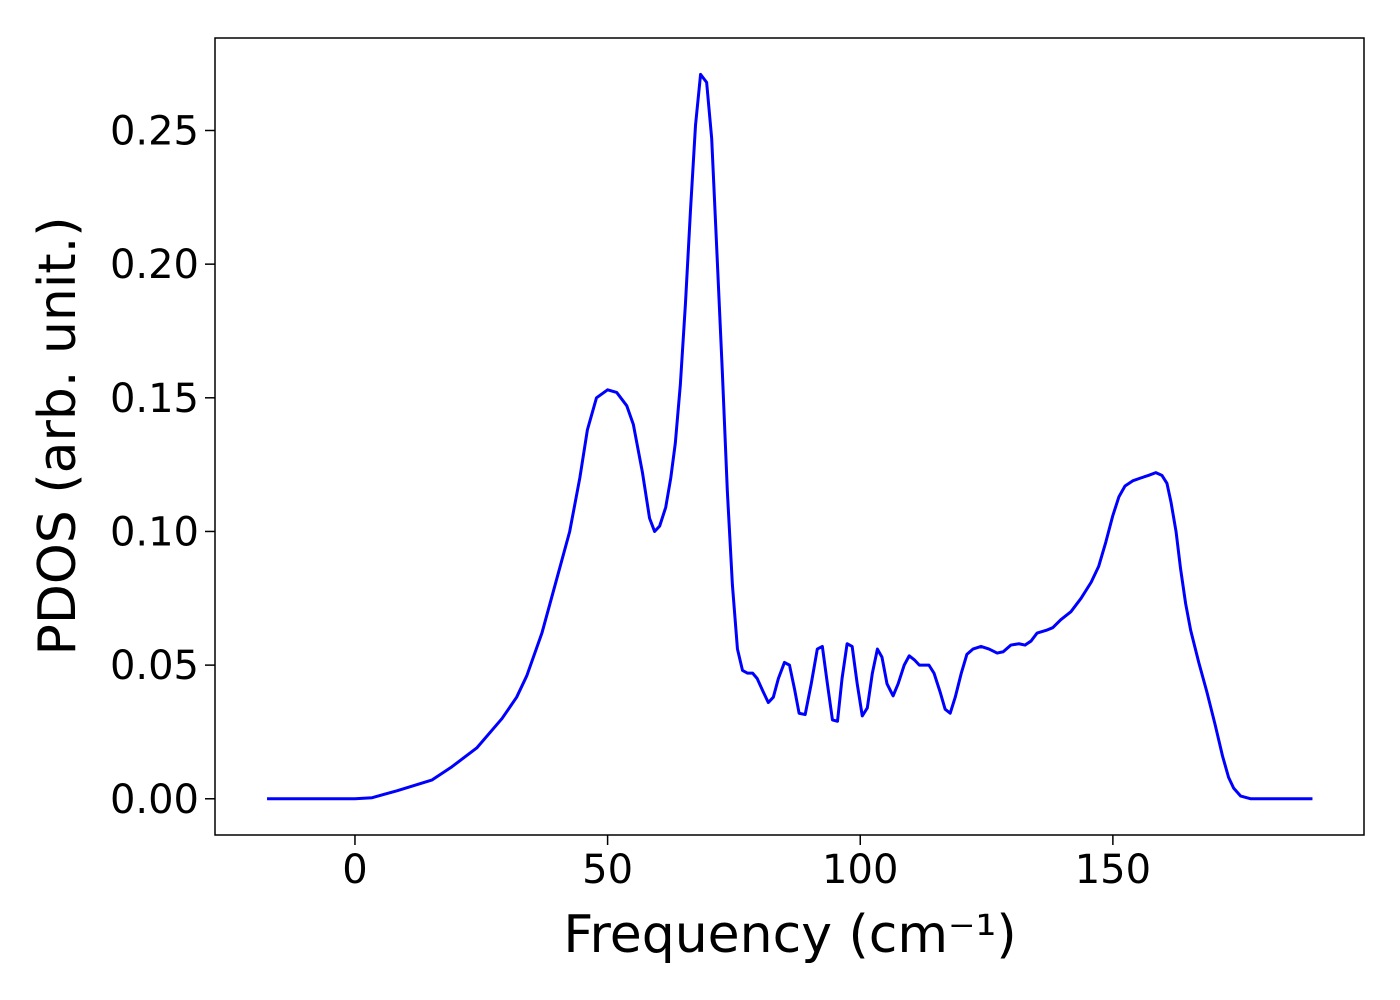 Image resolution: width=1400 pixels, height=1000 pixels. What do you see at coordinates (154, 666) in the screenshot?
I see `y-tick-label: 0.05` at bounding box center [154, 666].